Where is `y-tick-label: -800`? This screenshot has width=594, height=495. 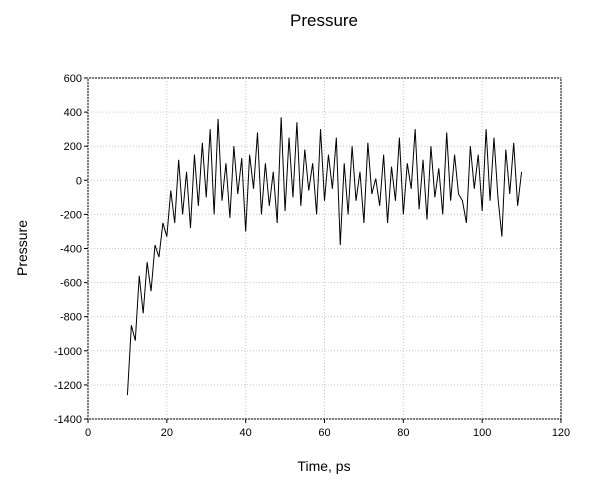
y-tick-label: -800 is located at coordinates (71, 318).